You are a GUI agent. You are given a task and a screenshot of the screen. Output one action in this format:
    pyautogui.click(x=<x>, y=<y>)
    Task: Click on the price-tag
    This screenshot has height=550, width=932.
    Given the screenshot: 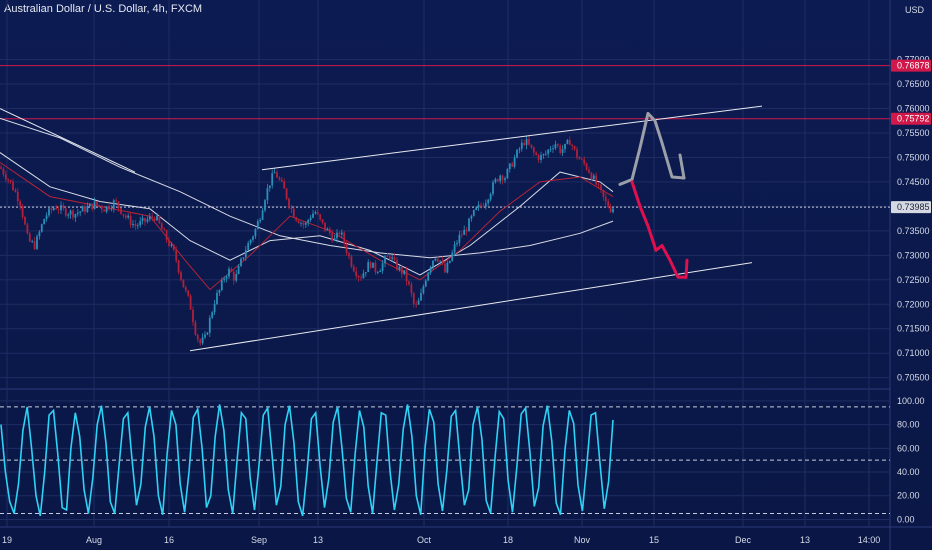 What is the action you would take?
    pyautogui.click(x=911, y=65)
    